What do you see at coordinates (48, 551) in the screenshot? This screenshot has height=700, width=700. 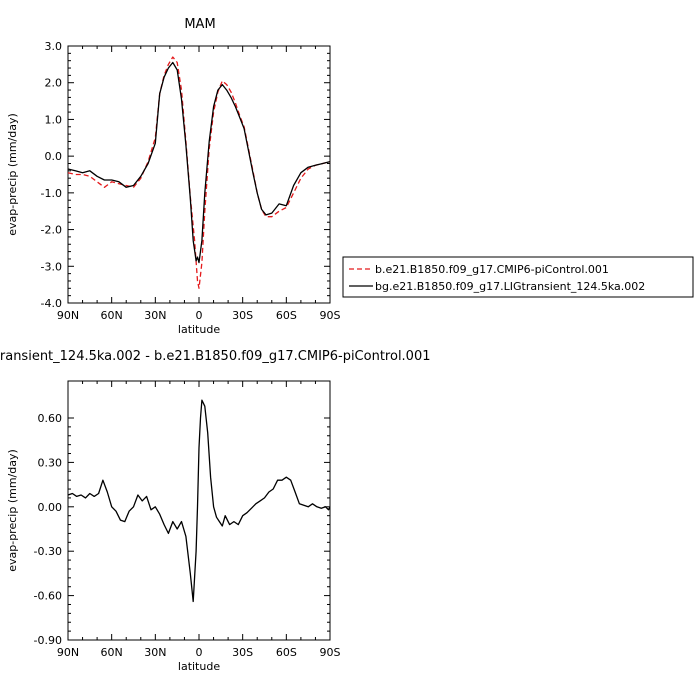 I see `y-tick-label: -0.30` at bounding box center [48, 551].